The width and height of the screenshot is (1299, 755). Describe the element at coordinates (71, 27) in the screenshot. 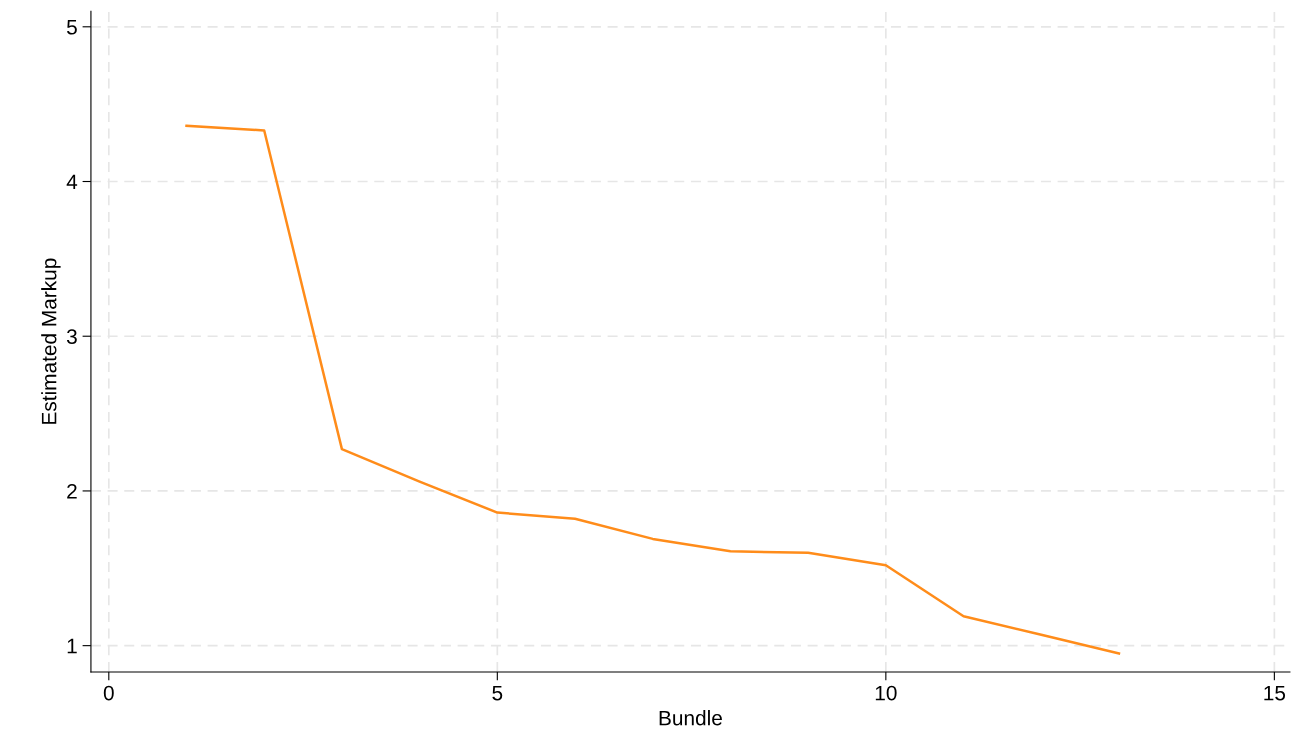

I see `y-tick-label: 5` at that location.